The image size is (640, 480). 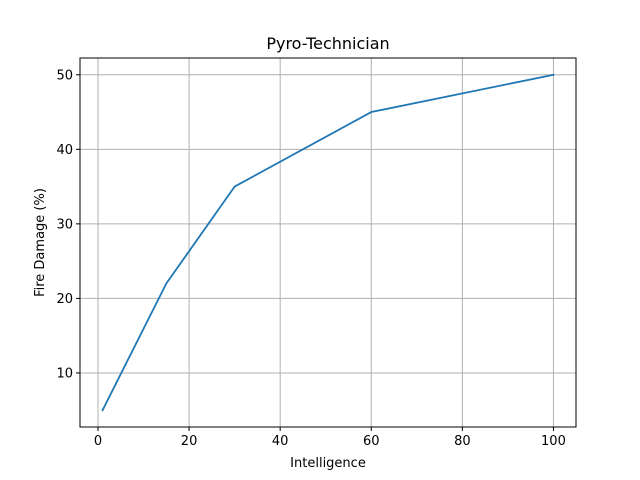 What do you see at coordinates (371, 441) in the screenshot?
I see `x-tick-label: 60` at bounding box center [371, 441].